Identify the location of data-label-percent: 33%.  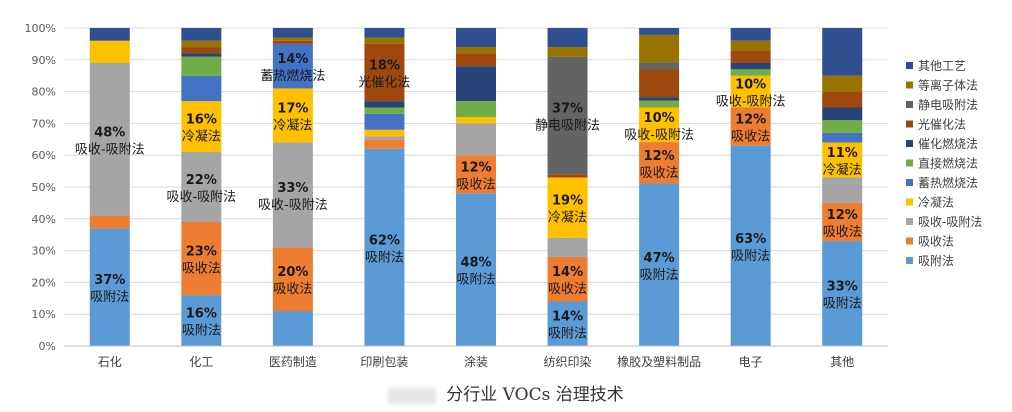
(292, 188).